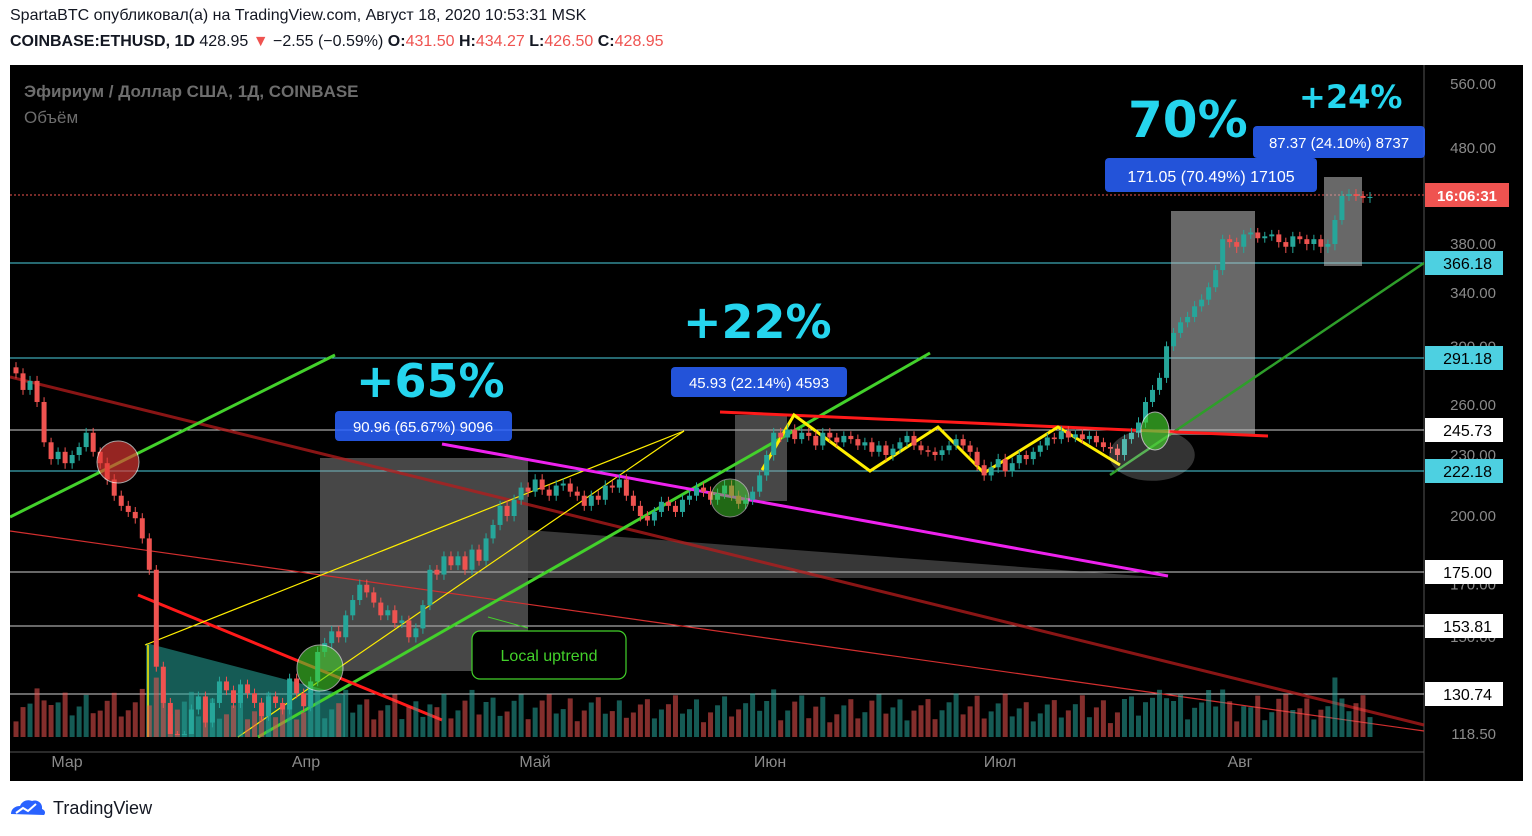  I want to click on down-arrow-icon: ▼, so click(260, 41).